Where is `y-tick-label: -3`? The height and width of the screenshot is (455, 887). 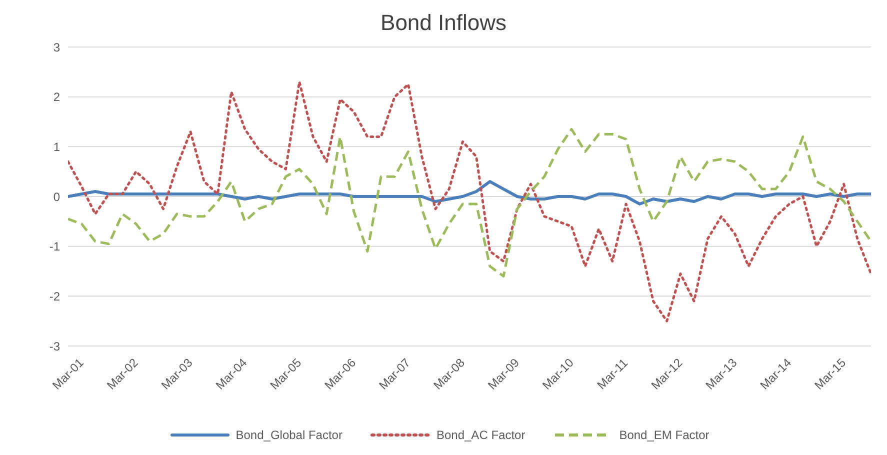
y-tick-label: -3 is located at coordinates (54, 346).